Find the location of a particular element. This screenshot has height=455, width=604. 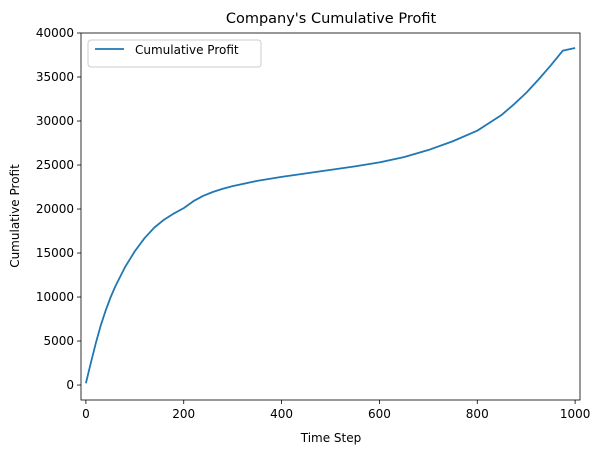

y-tick-label: 15000 is located at coordinates (55, 253).